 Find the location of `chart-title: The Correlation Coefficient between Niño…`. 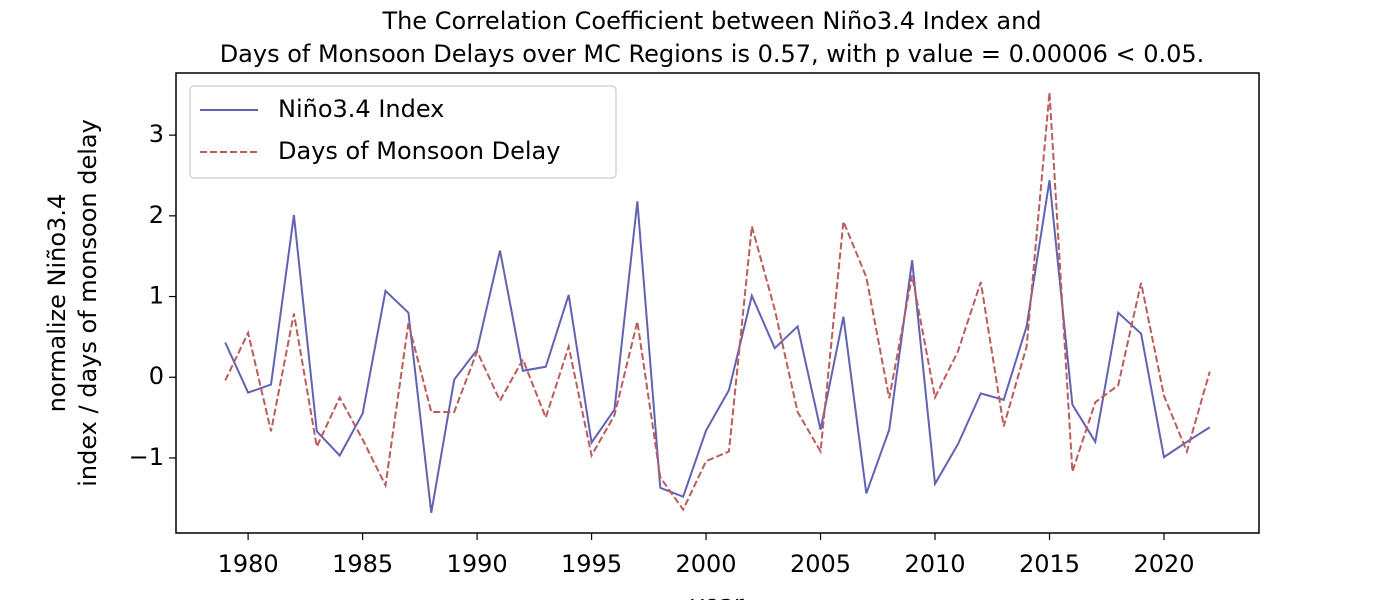

chart-title: The Correlation Coefficient between Niño… is located at coordinates (711, 21).